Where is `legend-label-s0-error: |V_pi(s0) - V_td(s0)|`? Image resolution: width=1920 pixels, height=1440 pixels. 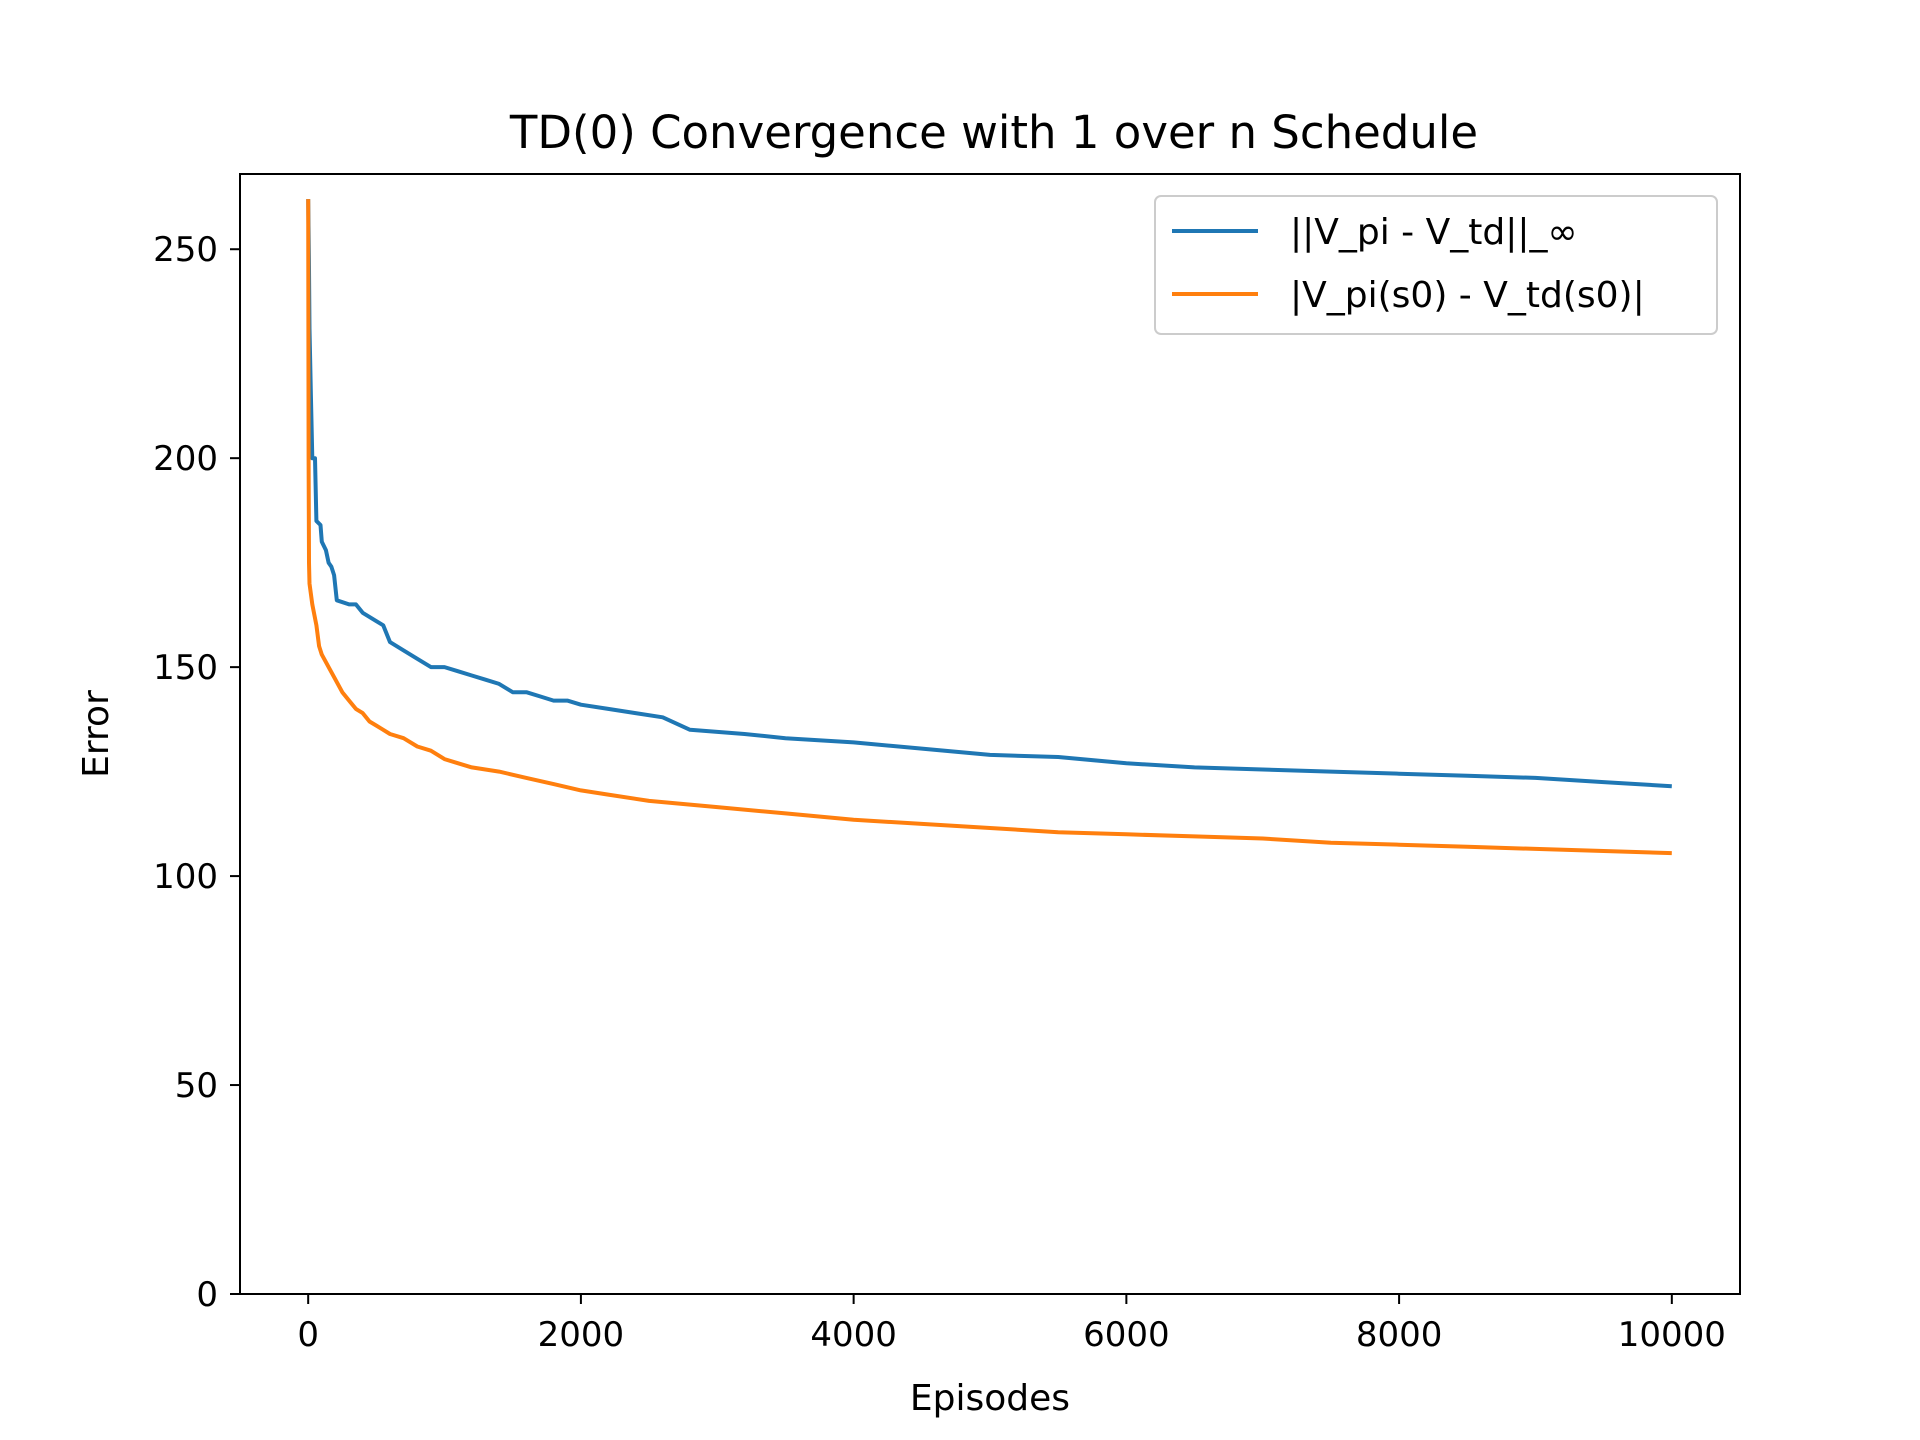
legend-label-s0-error: |V_pi(s0) - V_td(s0)| is located at coordinates (1467, 295).